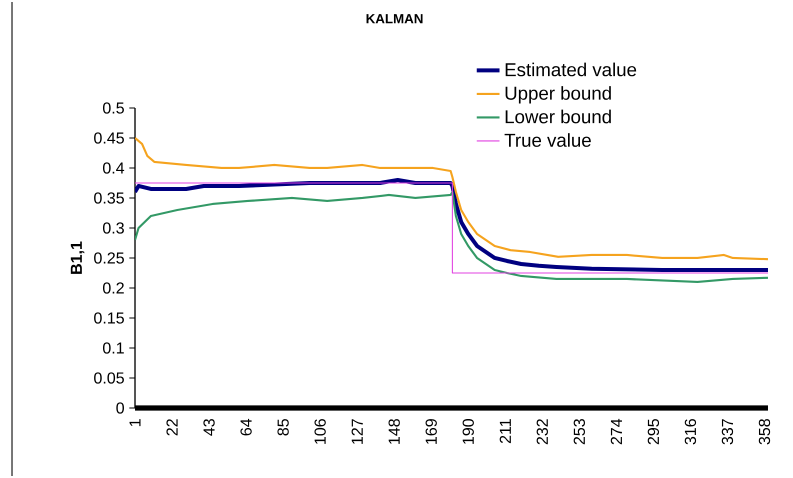  What do you see at coordinates (616, 431) in the screenshot?
I see `x-tick-label: 274` at bounding box center [616, 431].